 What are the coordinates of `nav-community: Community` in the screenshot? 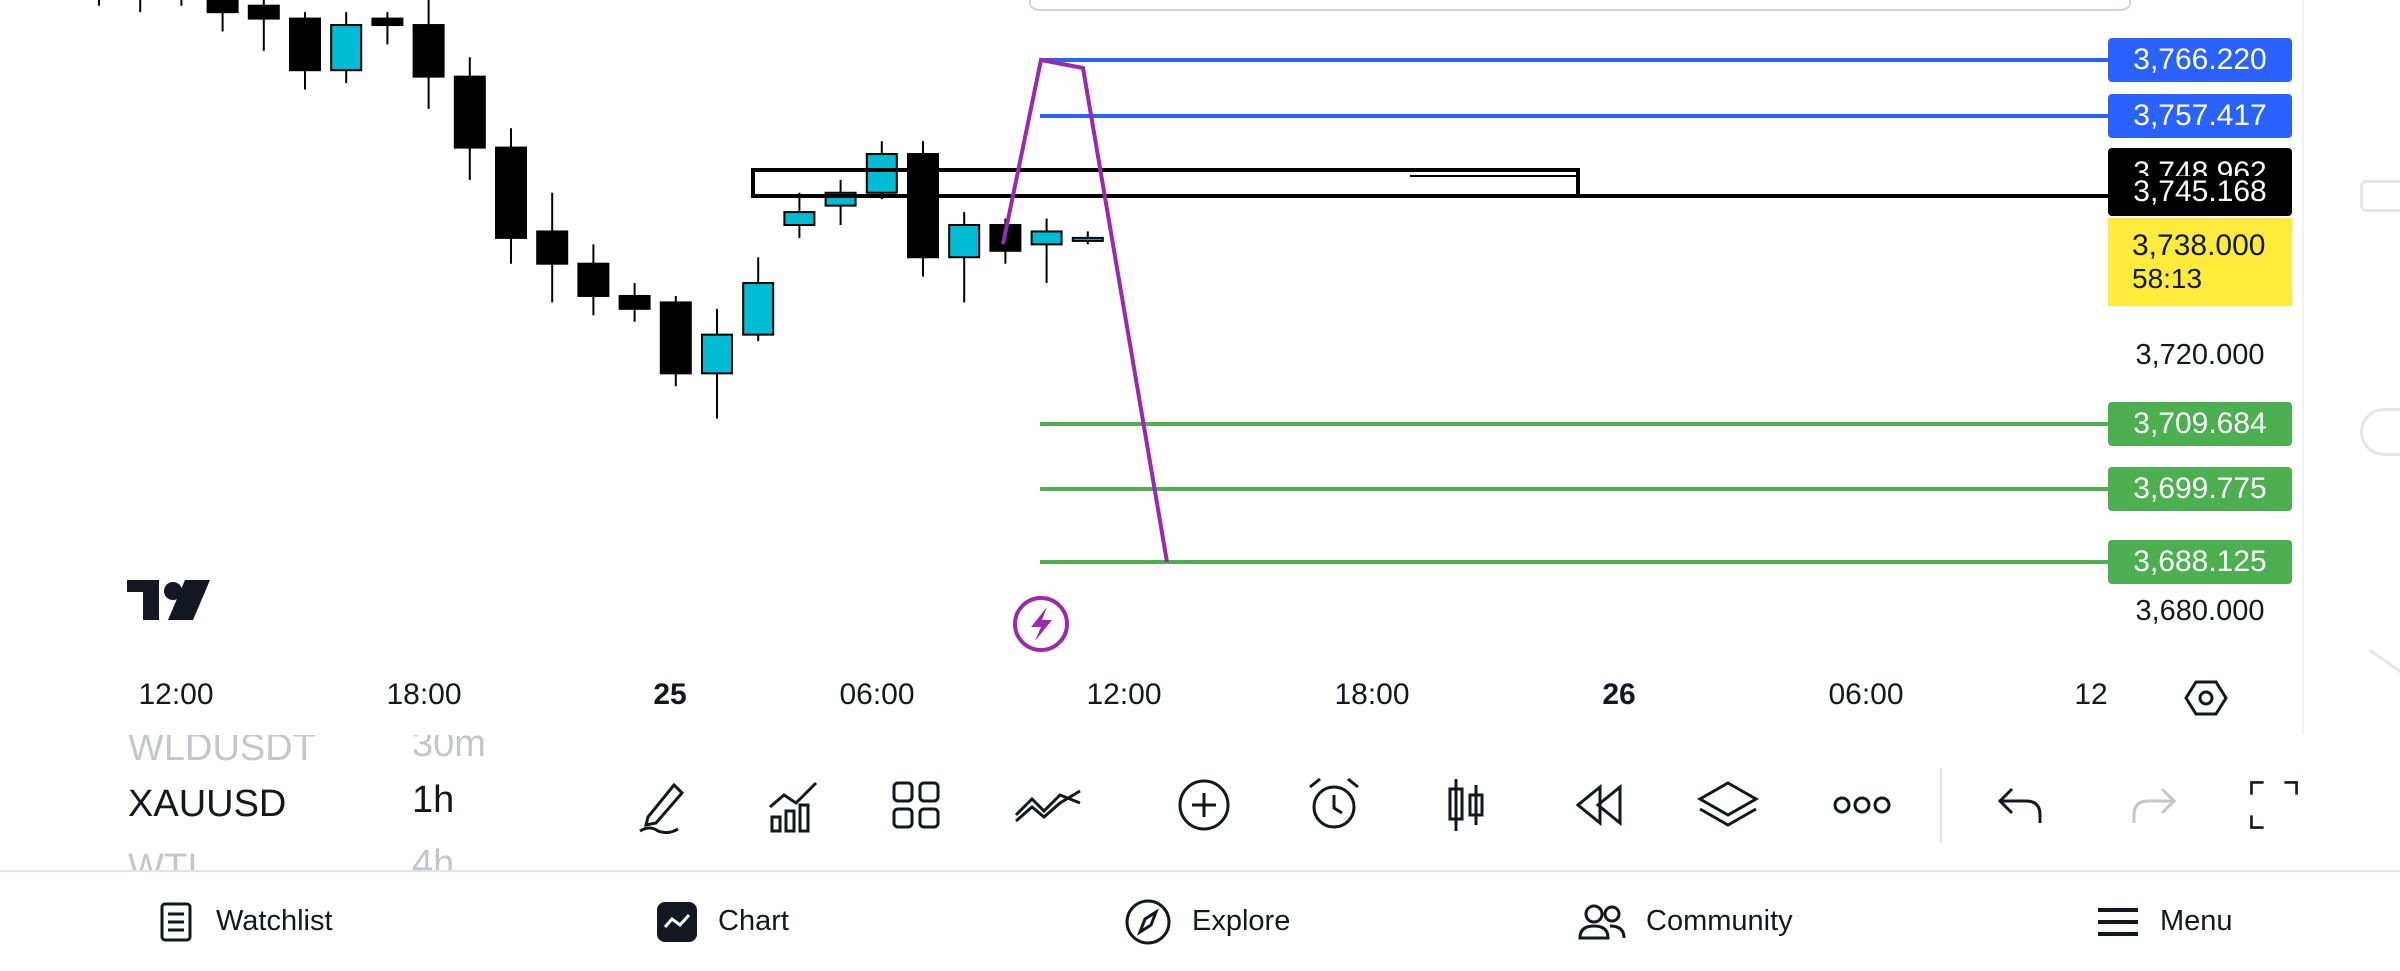 It's located at (1685, 921).